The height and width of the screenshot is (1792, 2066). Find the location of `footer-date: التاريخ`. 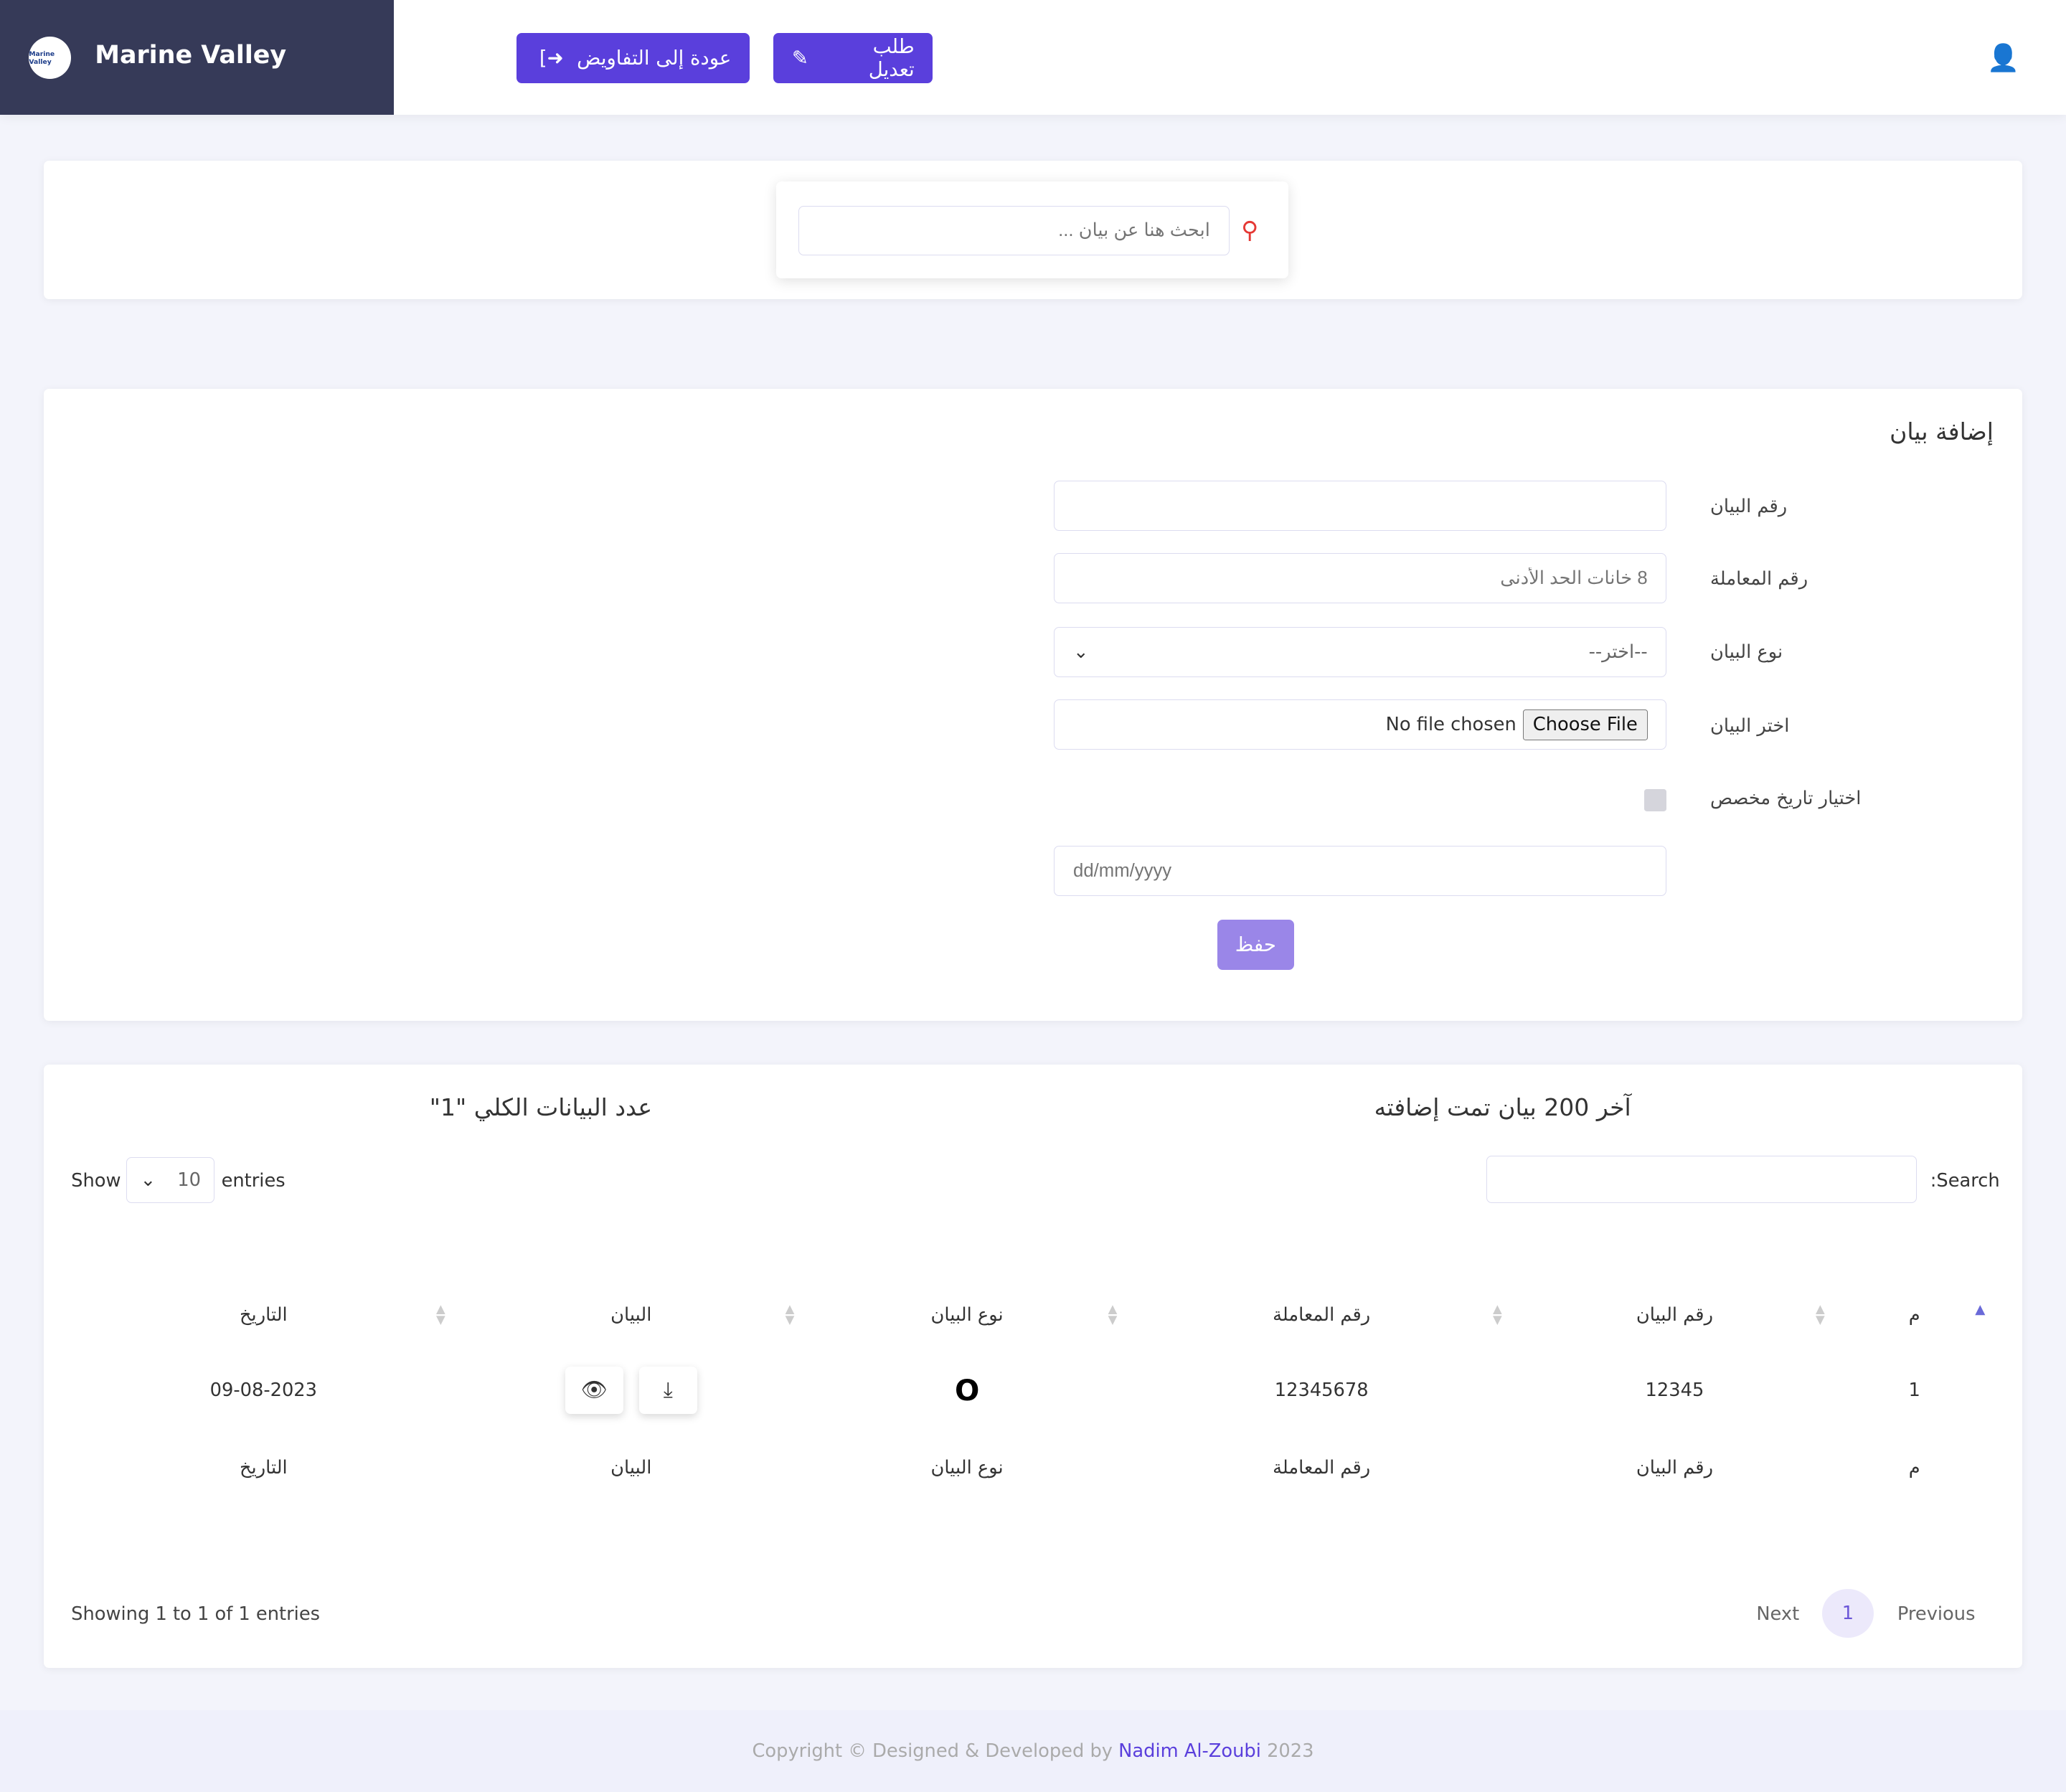

footer-date: التاريخ is located at coordinates (263, 1468).